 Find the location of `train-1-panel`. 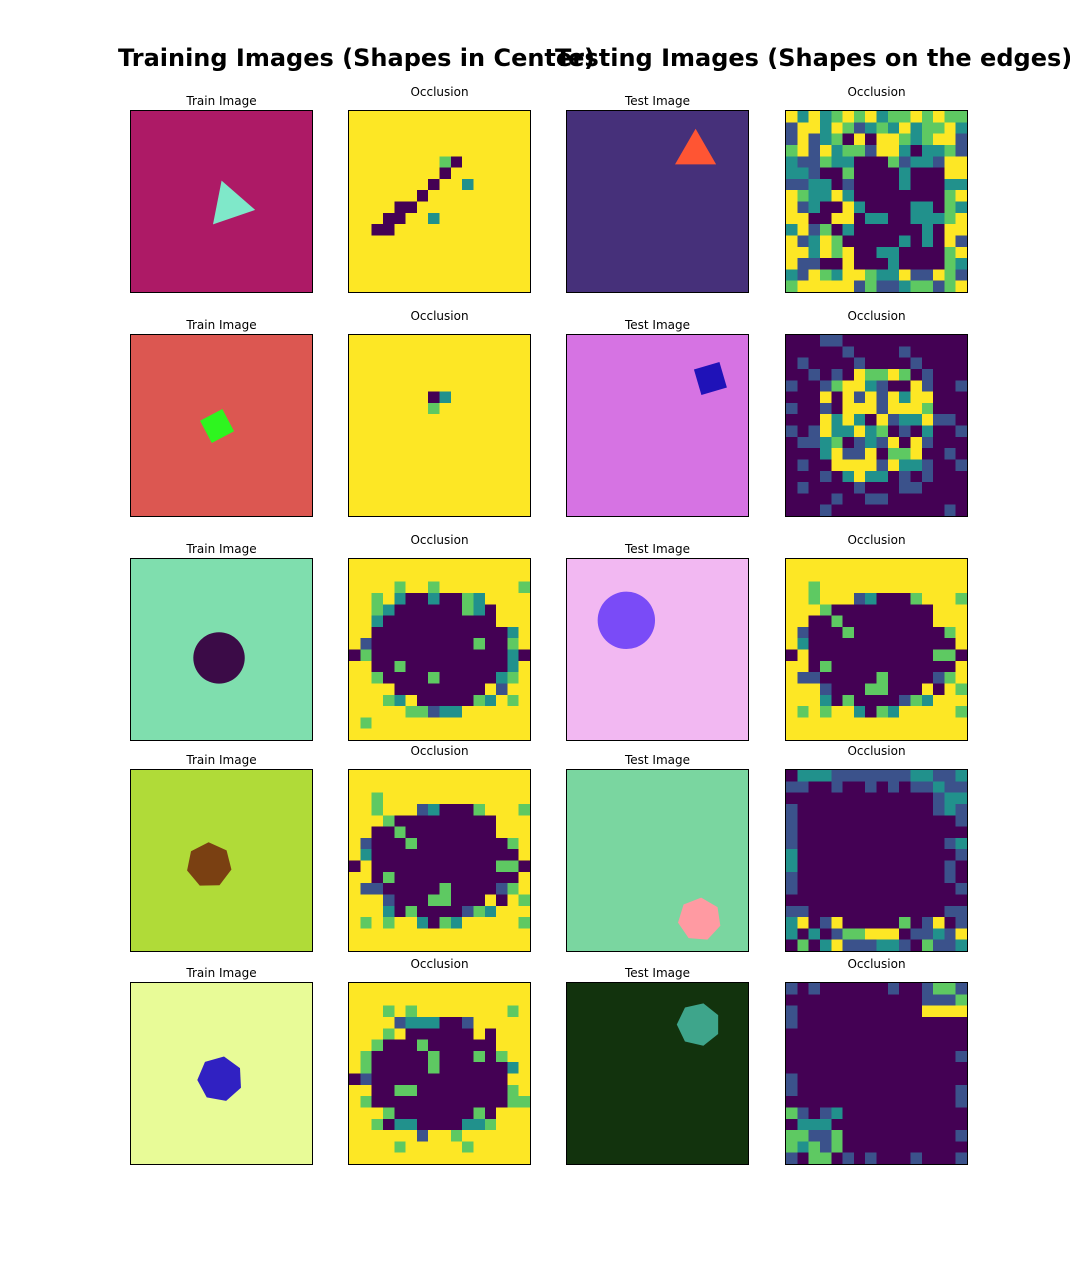

train-1-panel is located at coordinates (221, 201).